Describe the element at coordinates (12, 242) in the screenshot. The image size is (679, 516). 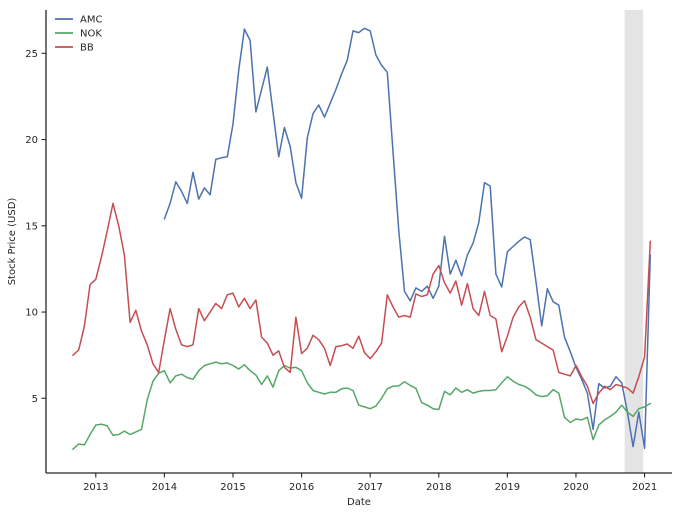
I see `y-axis-label: Stock Price (USD)` at that location.